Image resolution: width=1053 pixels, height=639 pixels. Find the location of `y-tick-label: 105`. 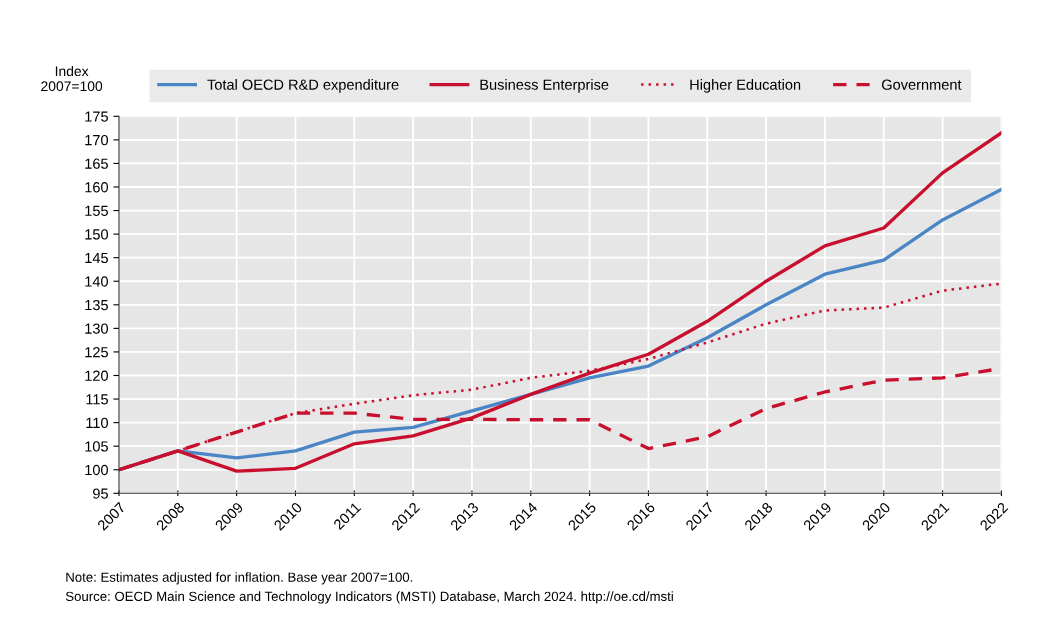

y-tick-label: 105 is located at coordinates (96, 446).